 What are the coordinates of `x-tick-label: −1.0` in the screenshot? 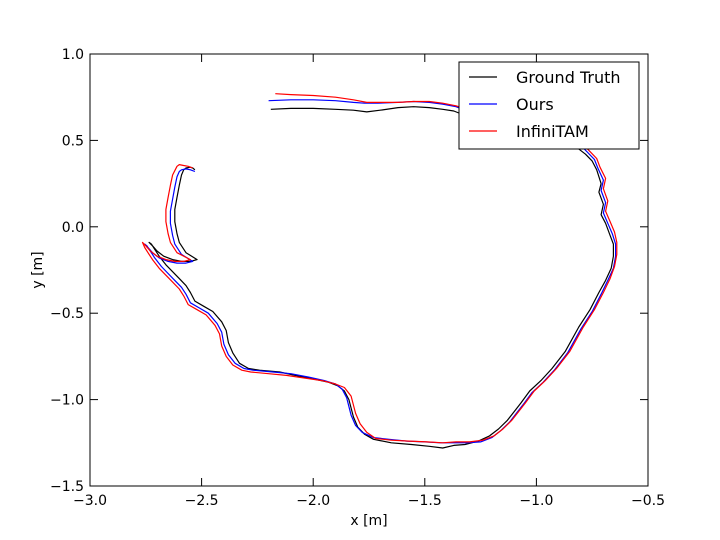 It's located at (536, 501).